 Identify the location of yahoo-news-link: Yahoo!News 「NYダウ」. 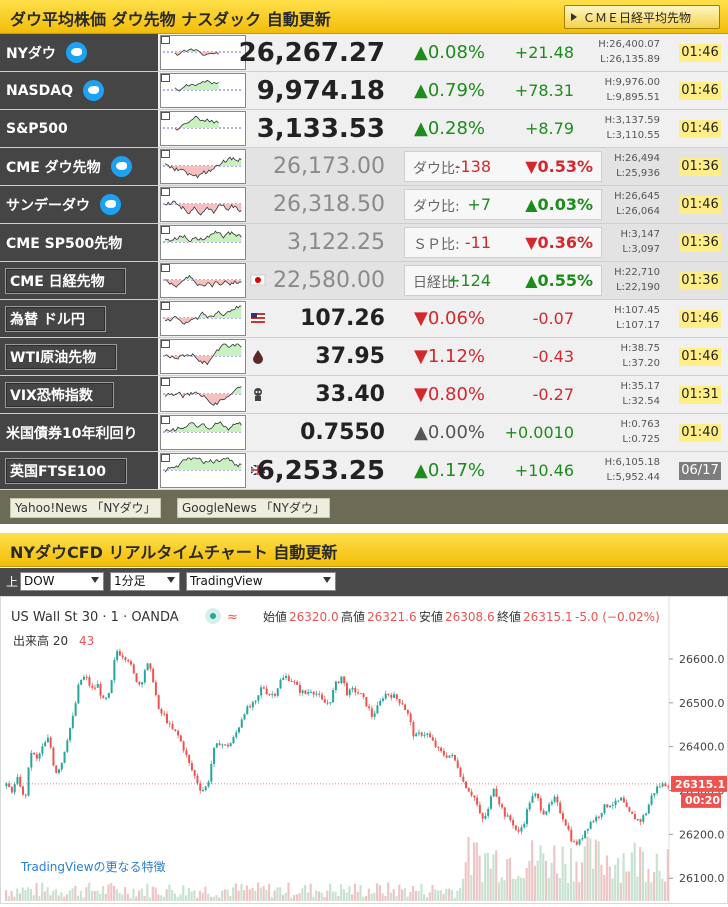
(85, 508).